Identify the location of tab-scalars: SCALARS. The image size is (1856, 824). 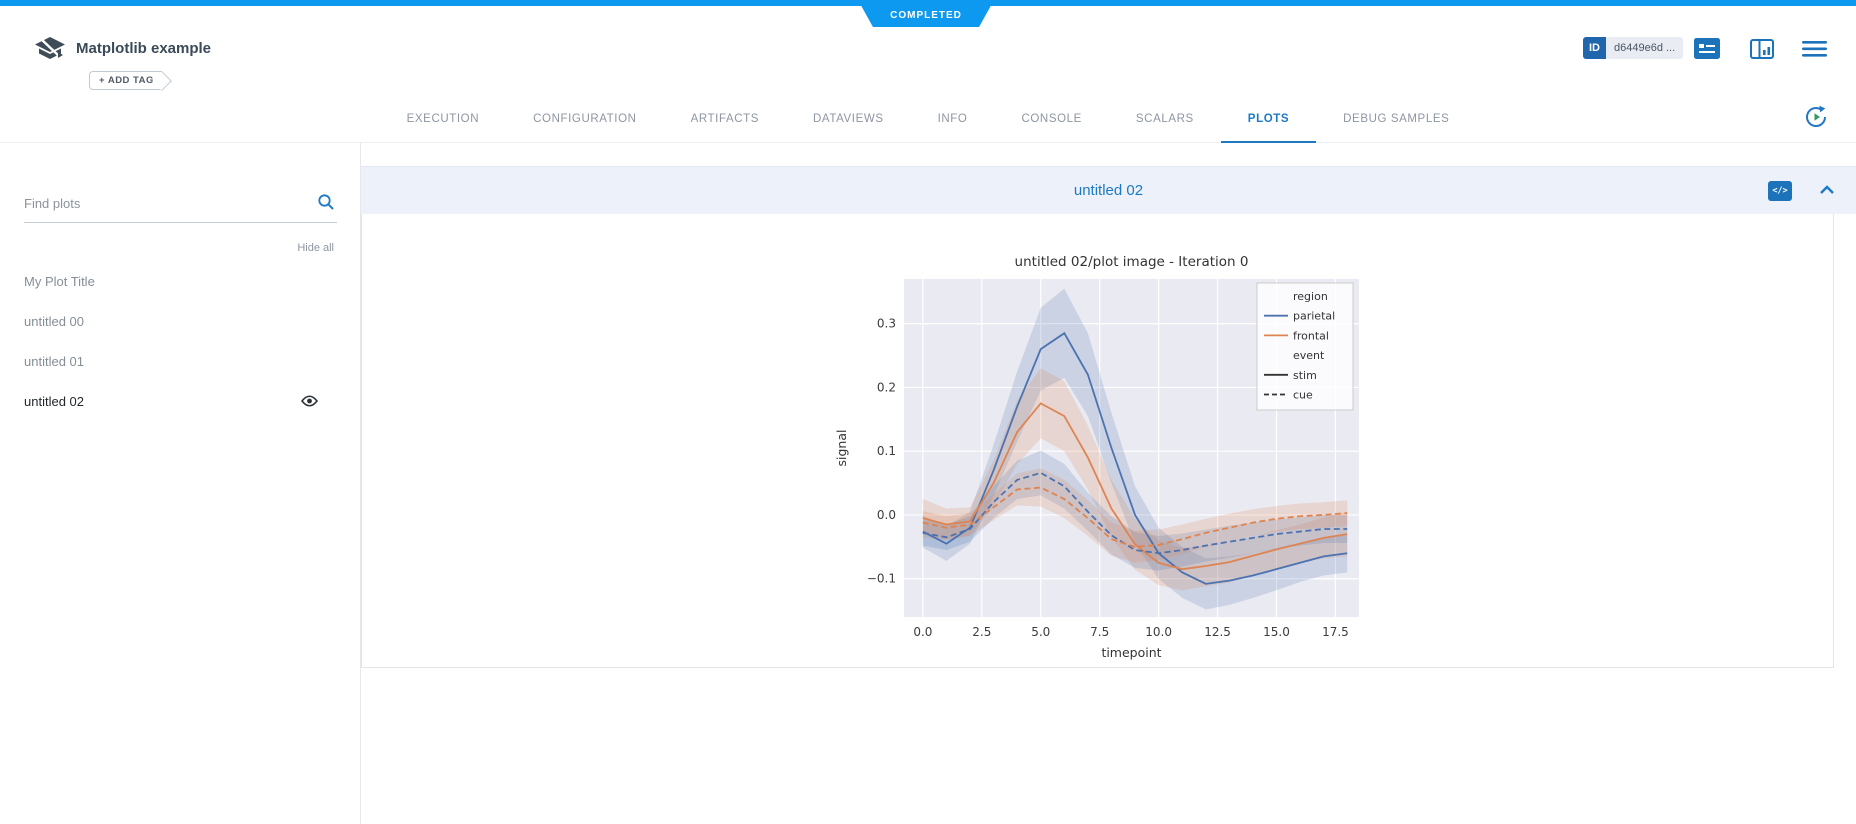
(1164, 118).